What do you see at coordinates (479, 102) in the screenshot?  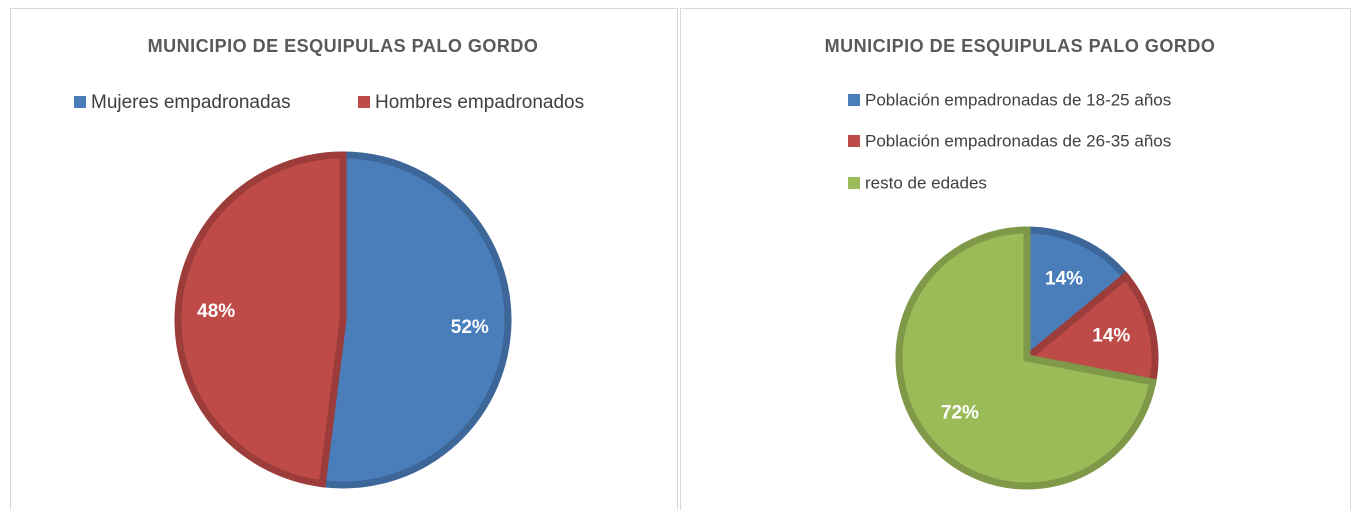 I see `legend-label: Hombres empadronados` at bounding box center [479, 102].